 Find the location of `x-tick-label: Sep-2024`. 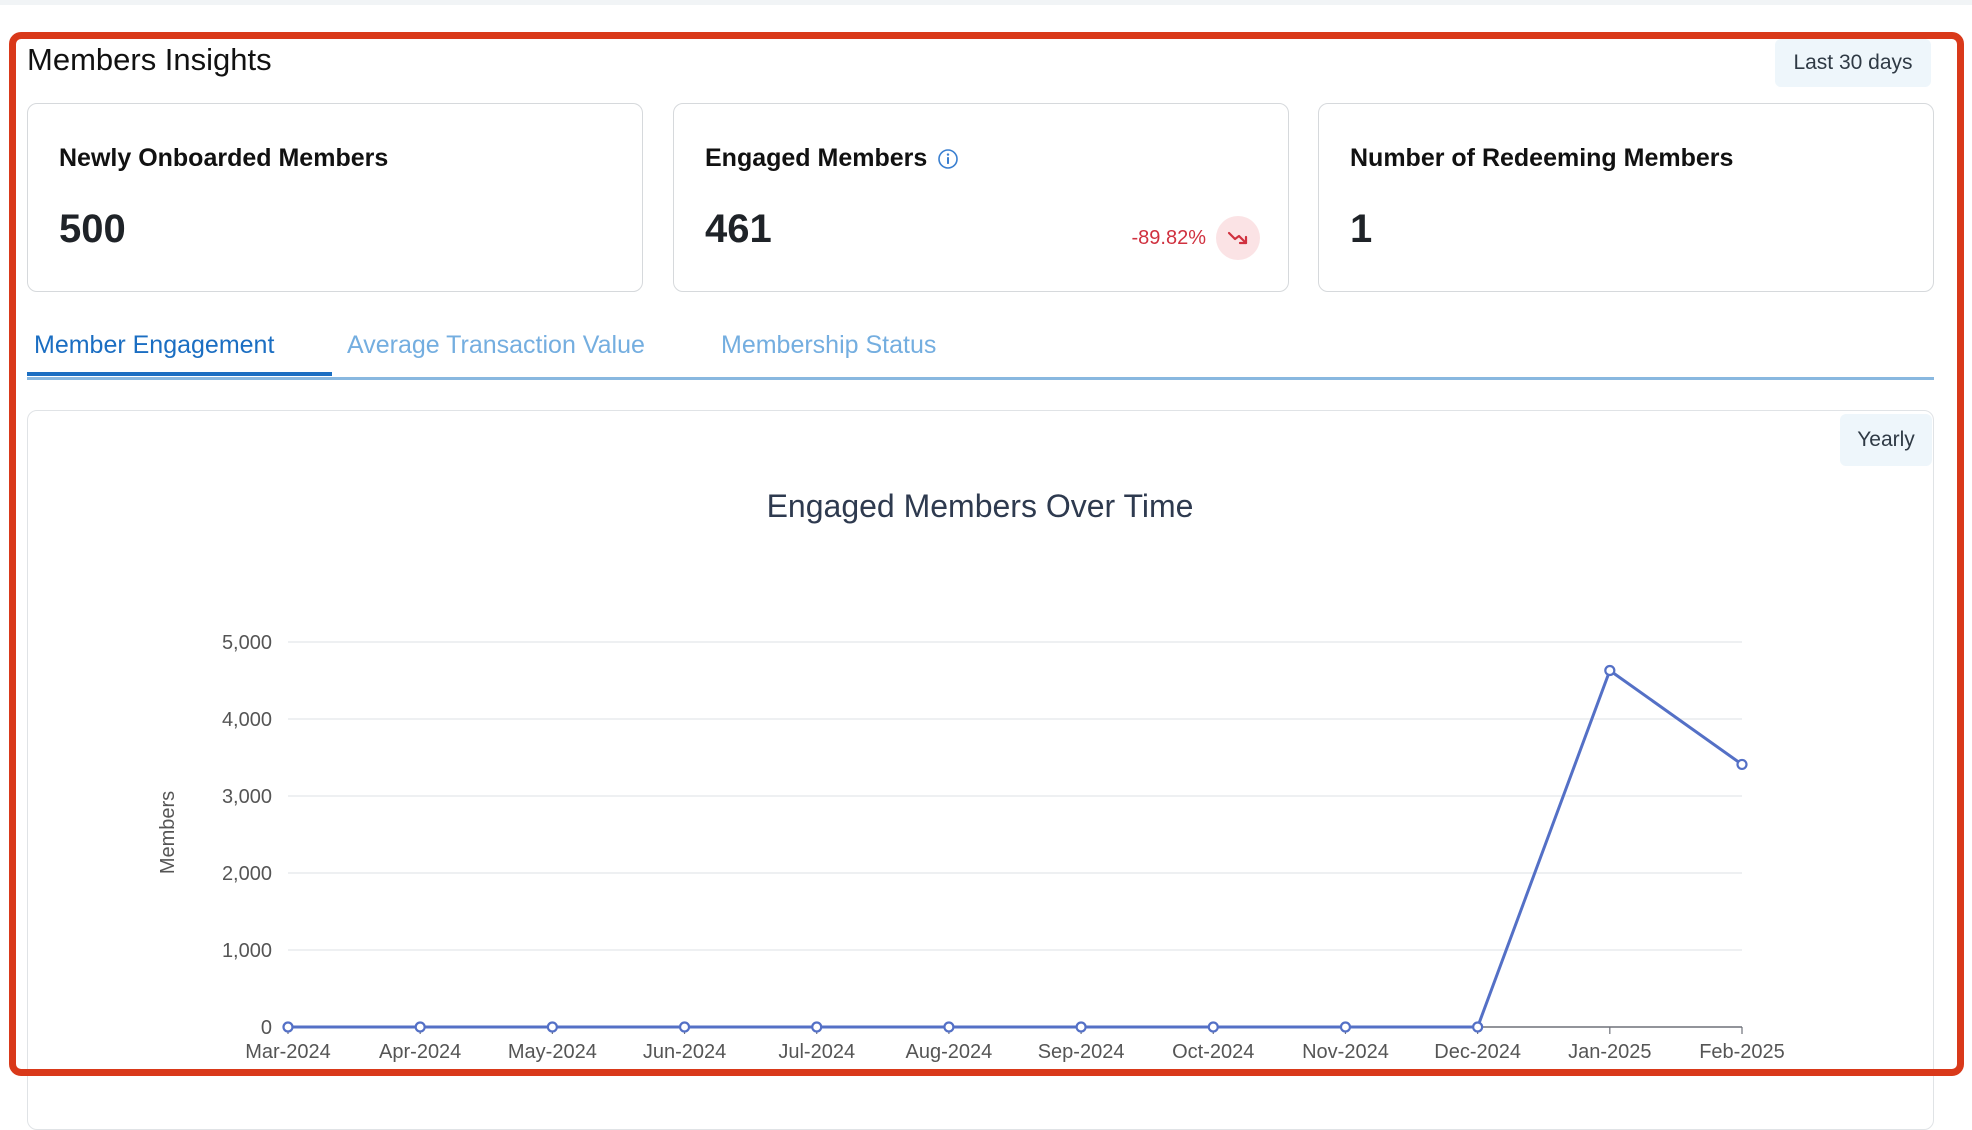

x-tick-label: Sep-2024 is located at coordinates (1081, 1052).